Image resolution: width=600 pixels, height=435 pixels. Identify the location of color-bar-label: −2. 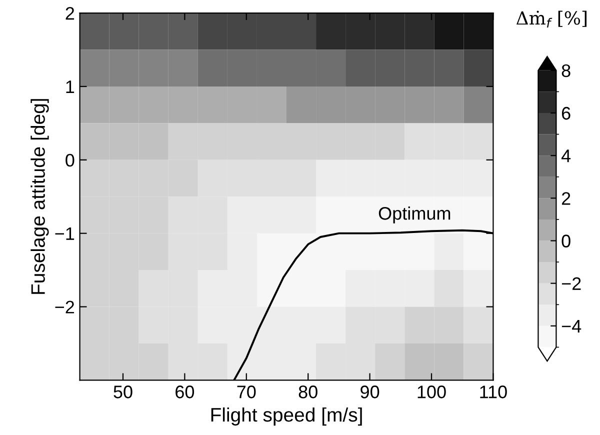
(571, 283).